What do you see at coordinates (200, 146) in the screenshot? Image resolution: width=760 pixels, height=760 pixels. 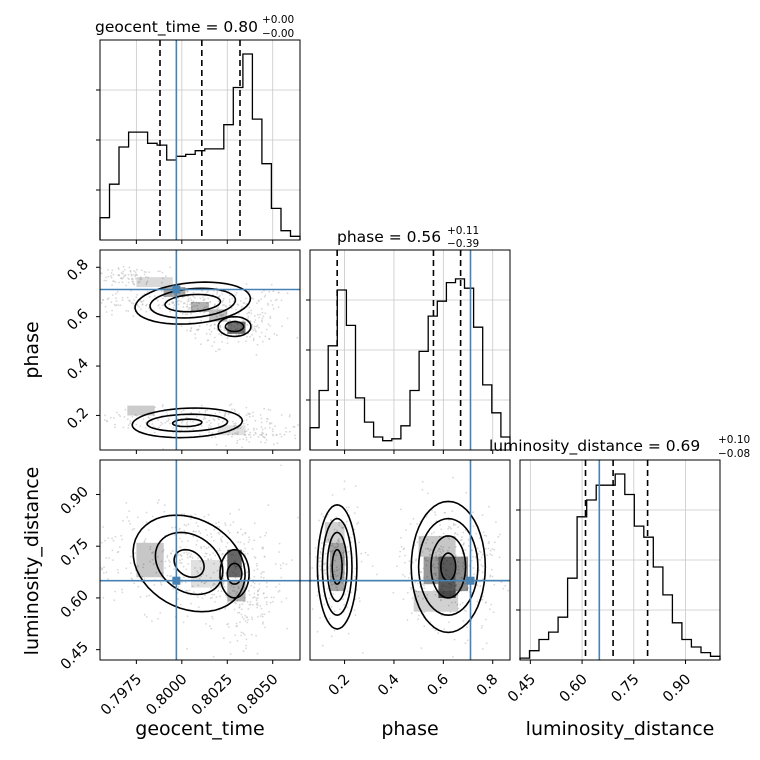 I see `histogram-geocent_time` at bounding box center [200, 146].